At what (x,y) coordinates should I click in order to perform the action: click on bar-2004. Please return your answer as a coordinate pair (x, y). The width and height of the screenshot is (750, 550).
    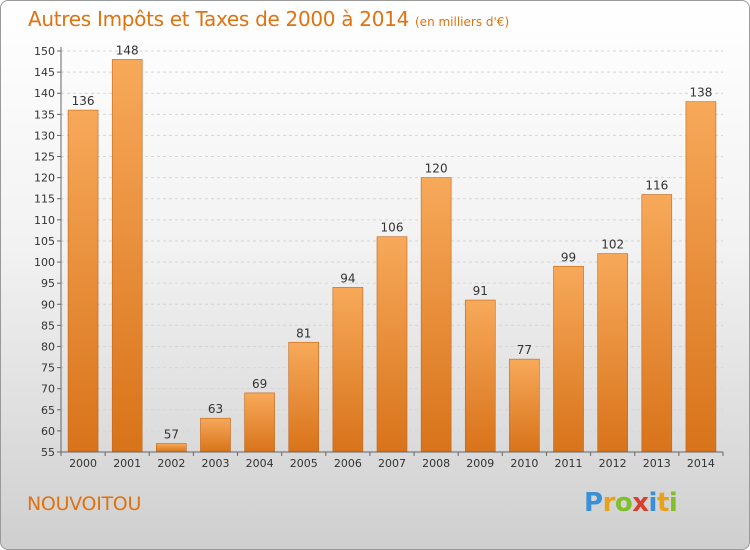
    Looking at the image, I should click on (259, 422).